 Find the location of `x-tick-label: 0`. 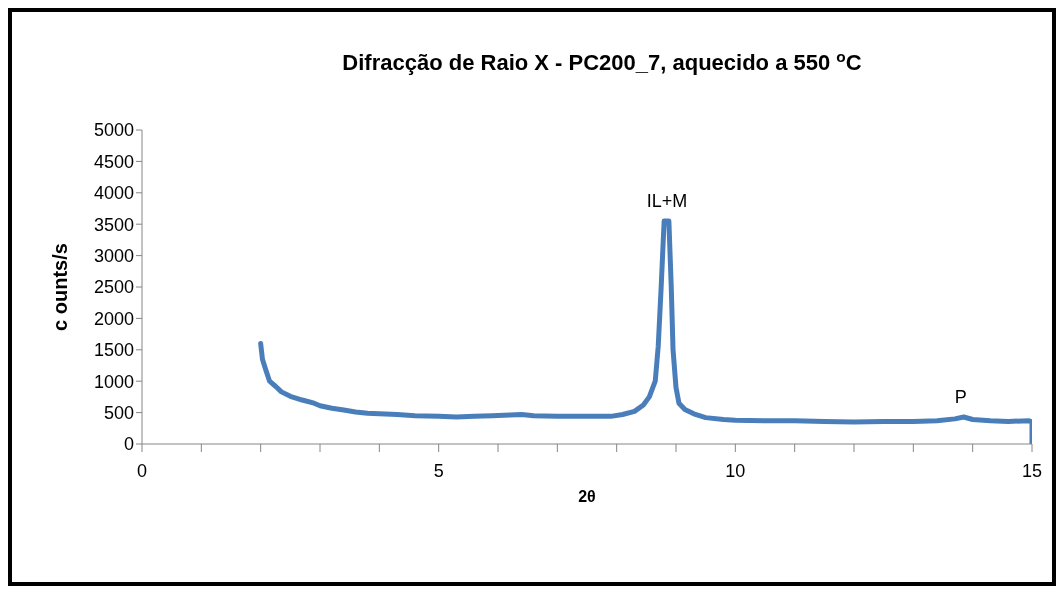

x-tick-label: 0 is located at coordinates (142, 470).